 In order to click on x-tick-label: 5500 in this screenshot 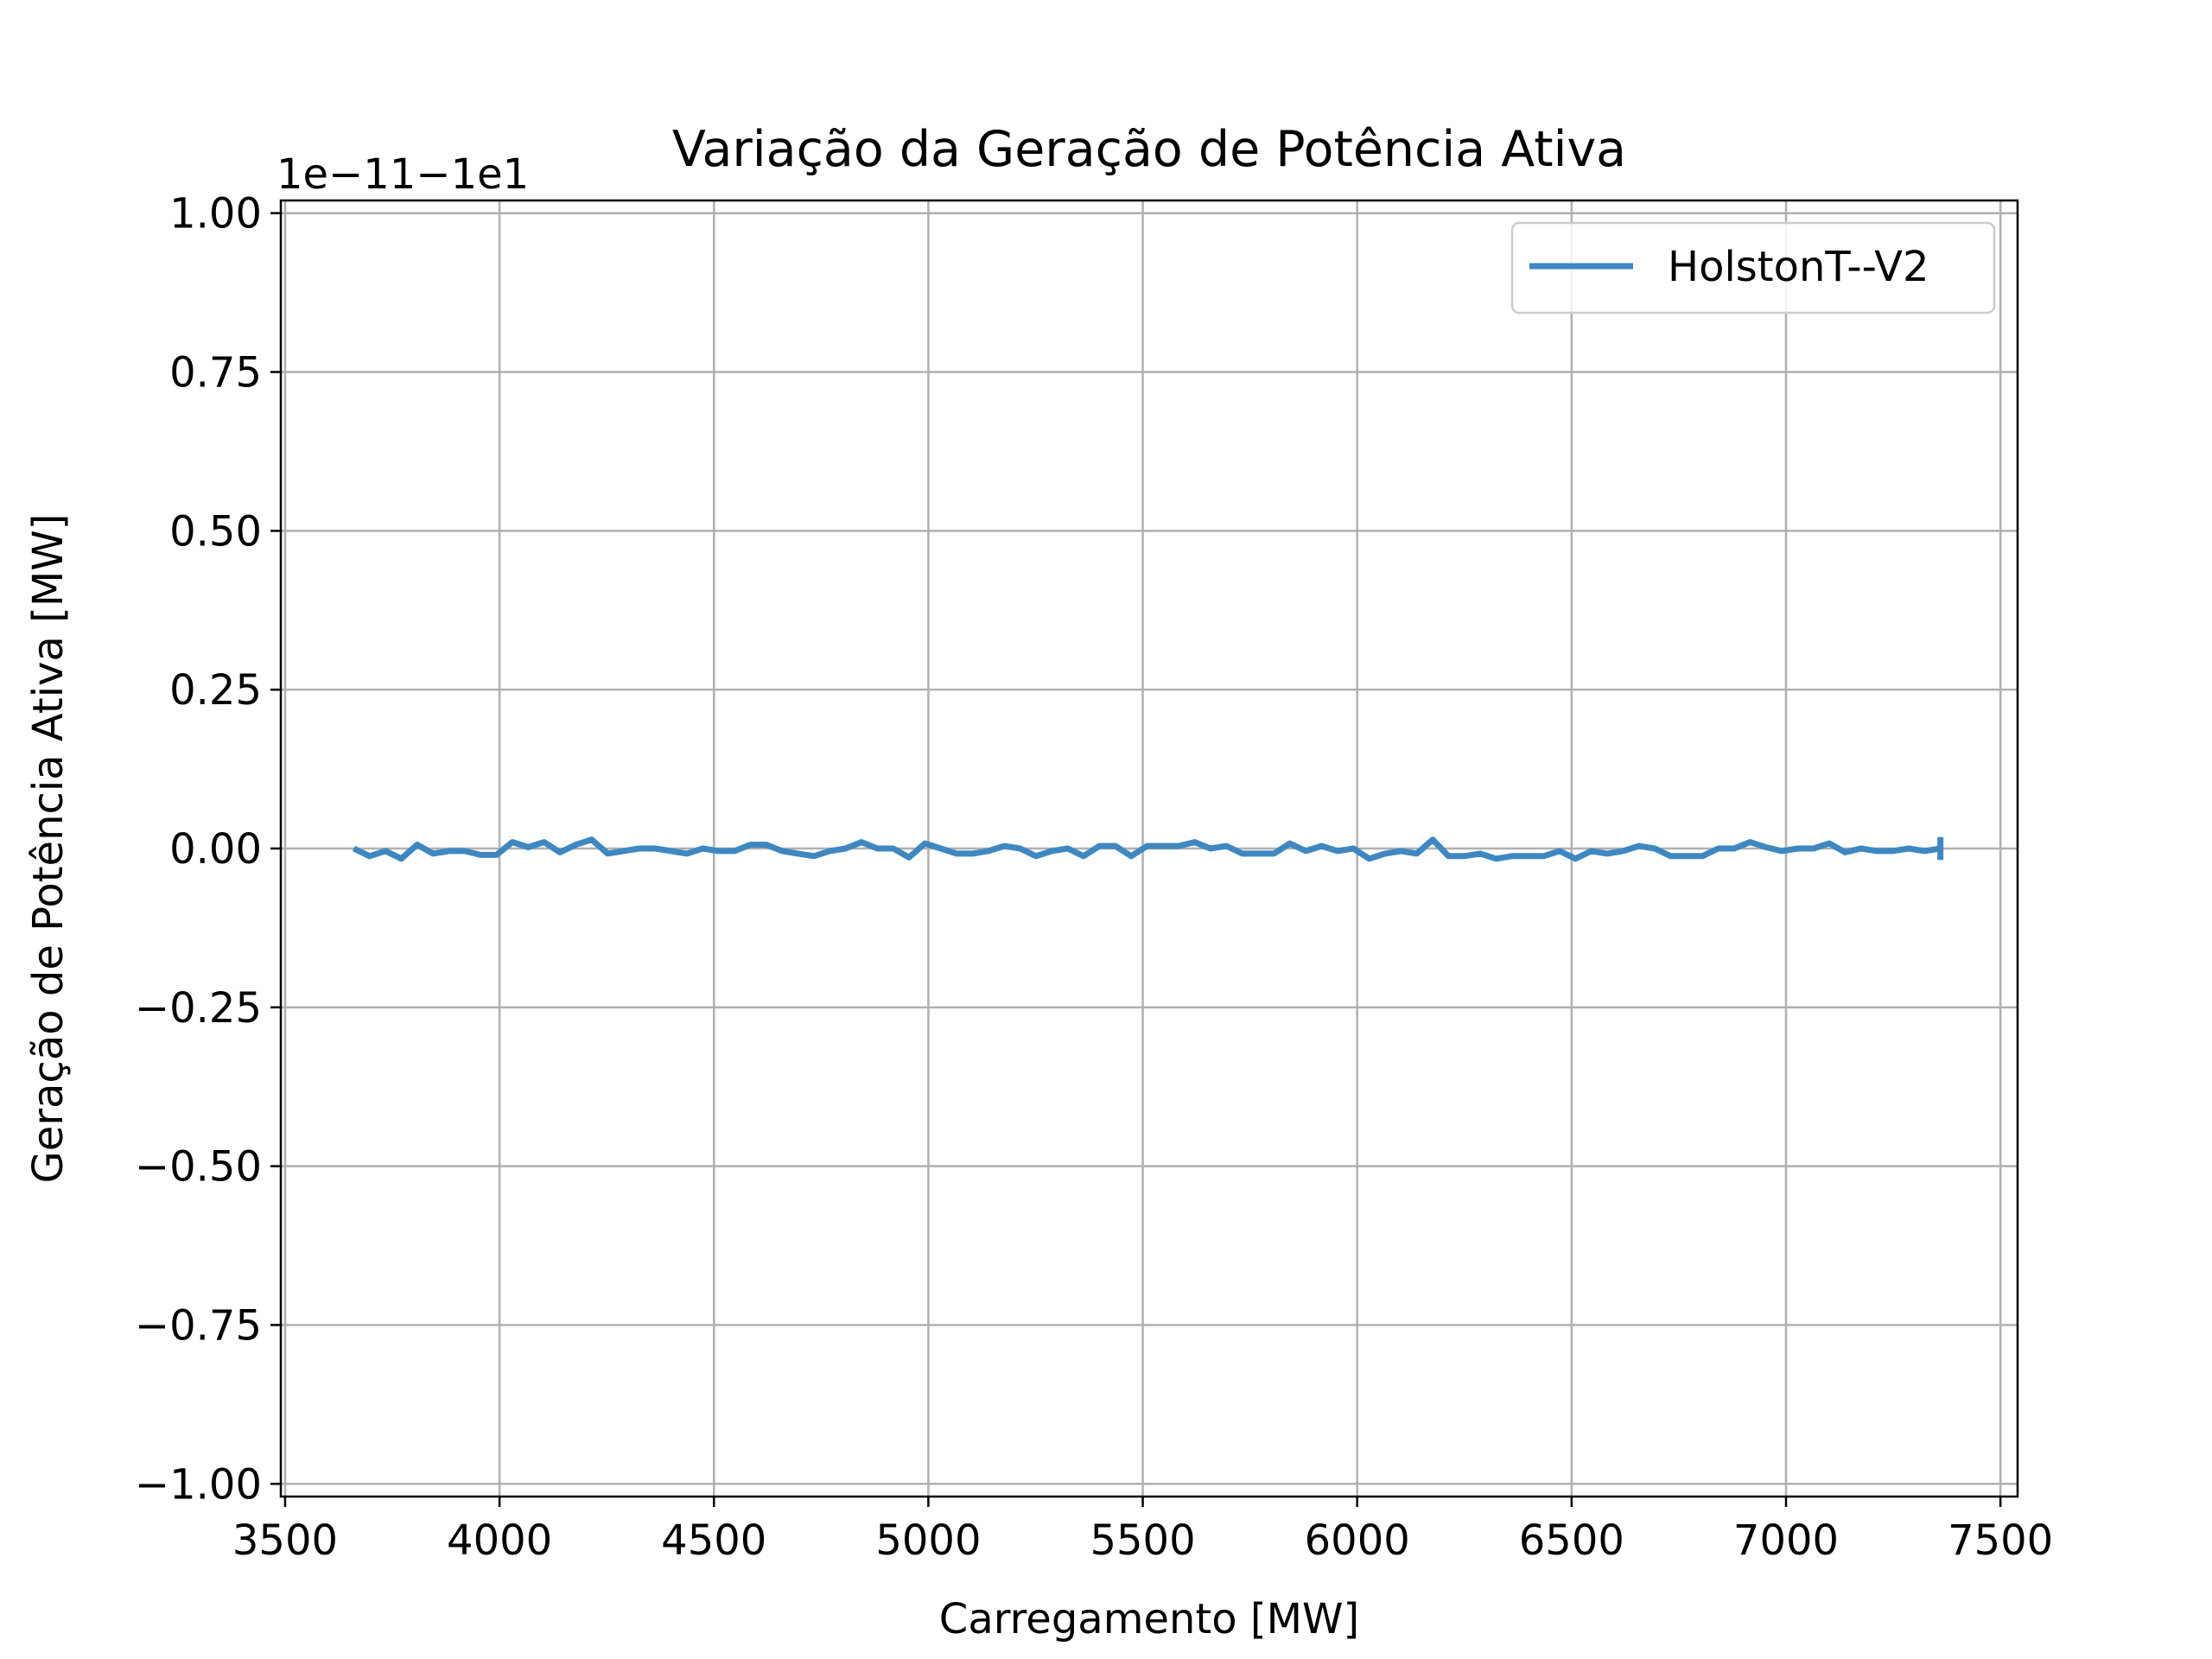, I will do `click(1142, 1540)`.